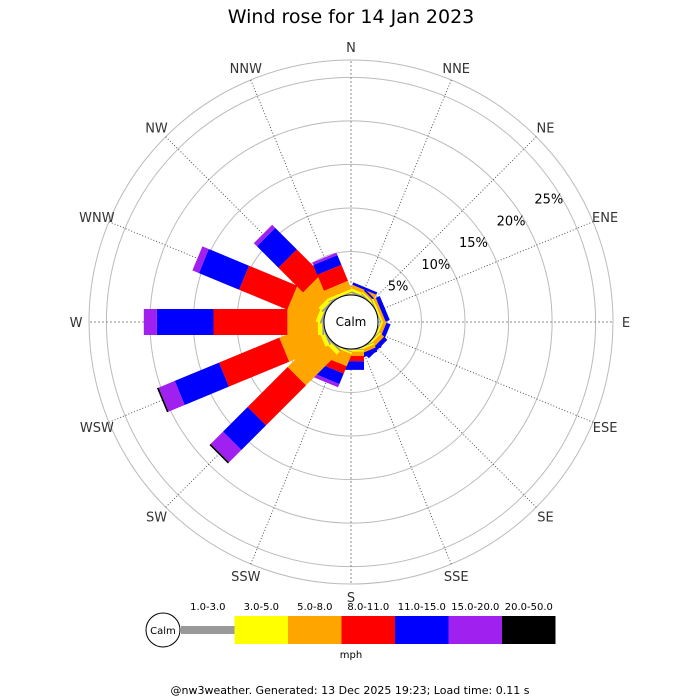  I want to click on direction-label-wnw: WNW, so click(97, 218).